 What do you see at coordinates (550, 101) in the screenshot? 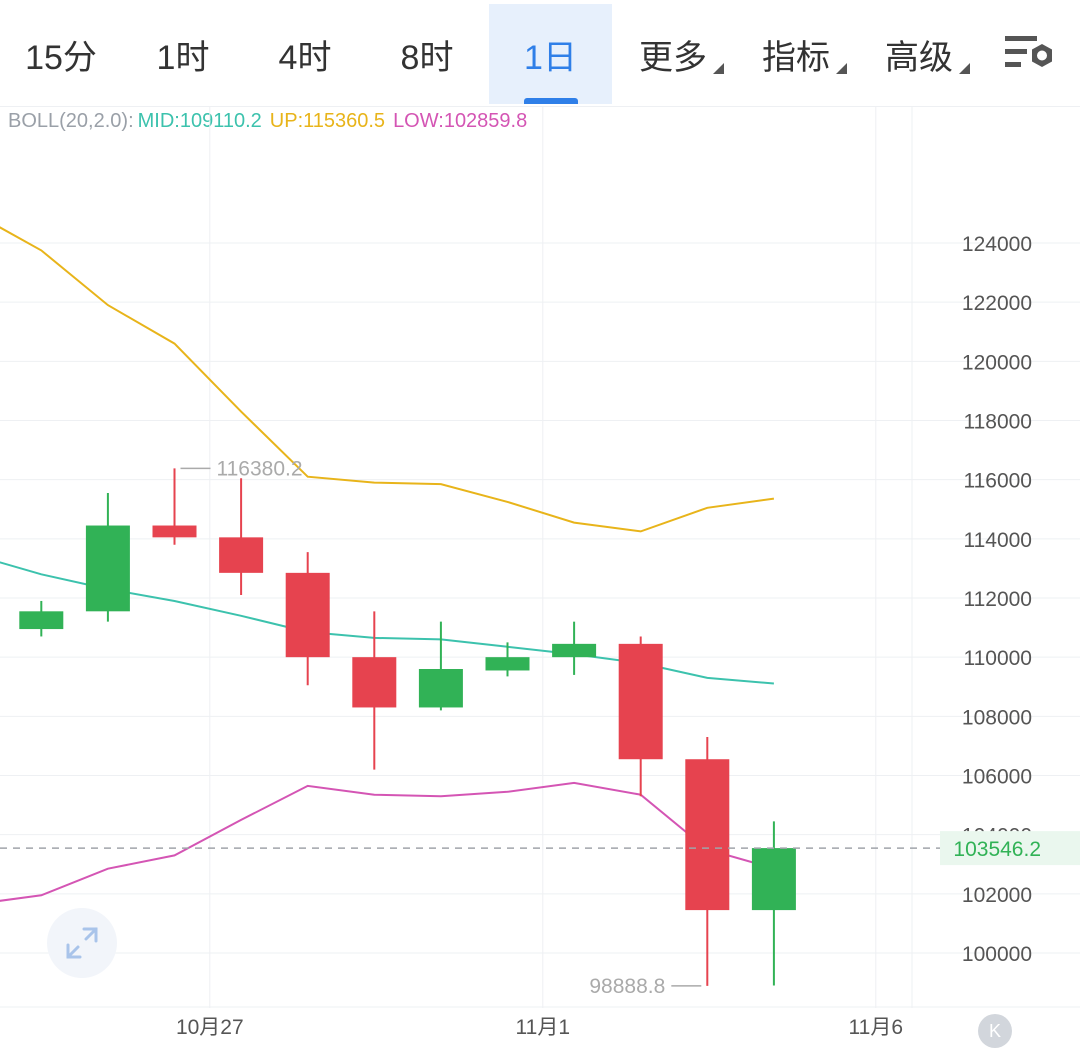
I see `active-tab-indicator` at bounding box center [550, 101].